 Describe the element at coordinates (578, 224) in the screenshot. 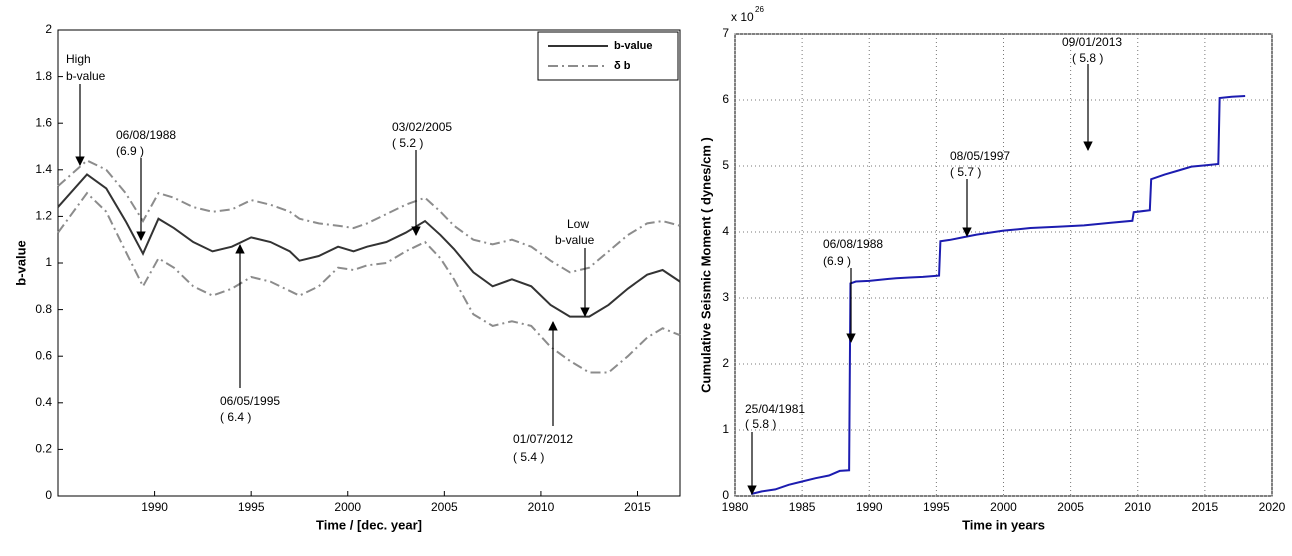

I see `annotation: Low` at that location.